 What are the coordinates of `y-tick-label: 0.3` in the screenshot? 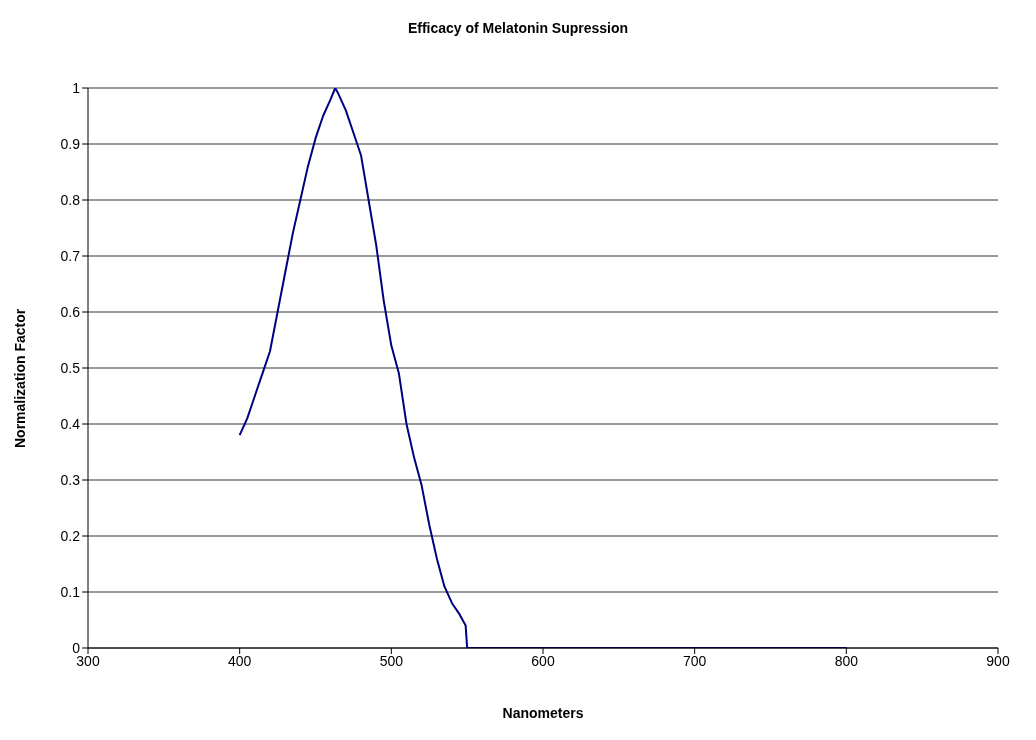 It's located at (70, 479).